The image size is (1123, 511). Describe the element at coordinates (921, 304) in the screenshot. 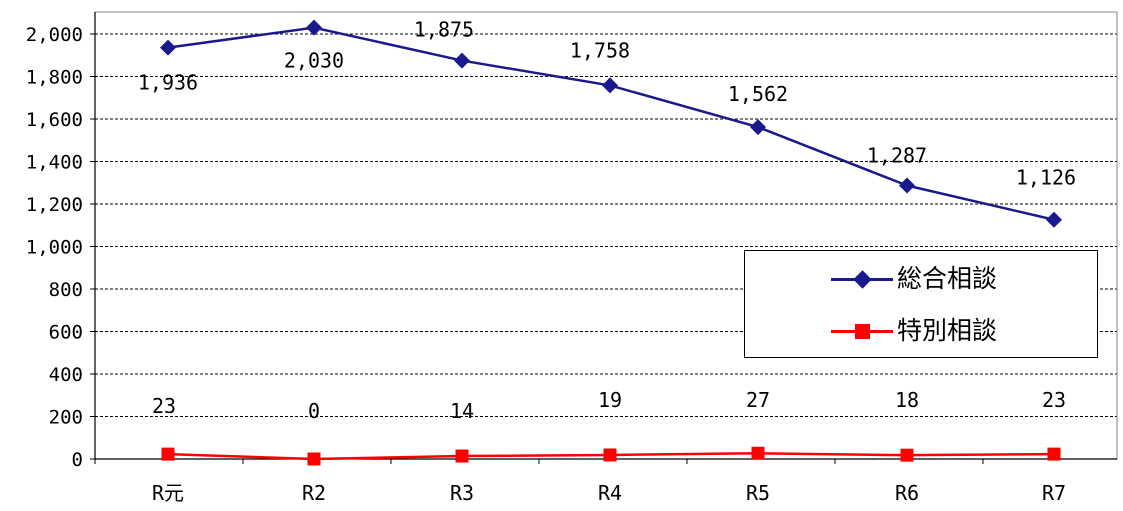

I see `legend: 総合相談 特別相談` at that location.